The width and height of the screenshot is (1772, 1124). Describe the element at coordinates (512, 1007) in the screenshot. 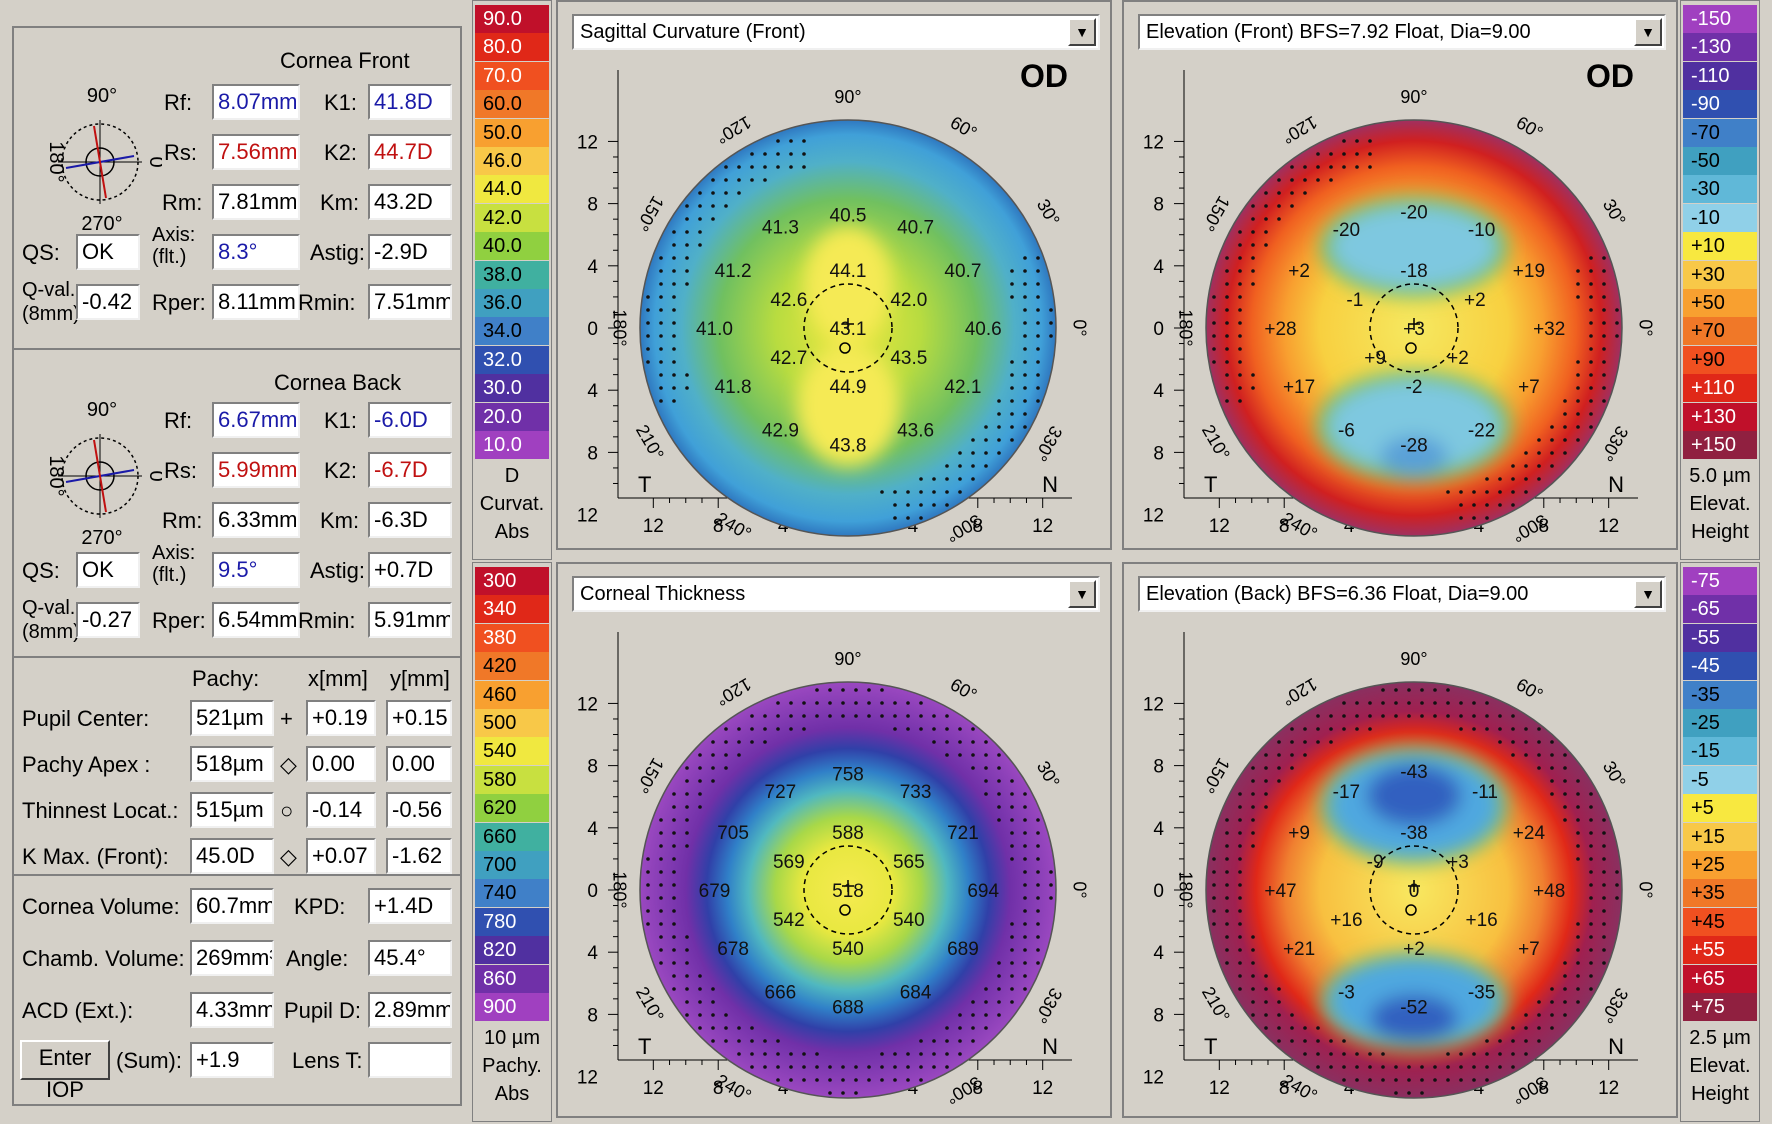

I see `pachymetry-scale-value: 900` at that location.